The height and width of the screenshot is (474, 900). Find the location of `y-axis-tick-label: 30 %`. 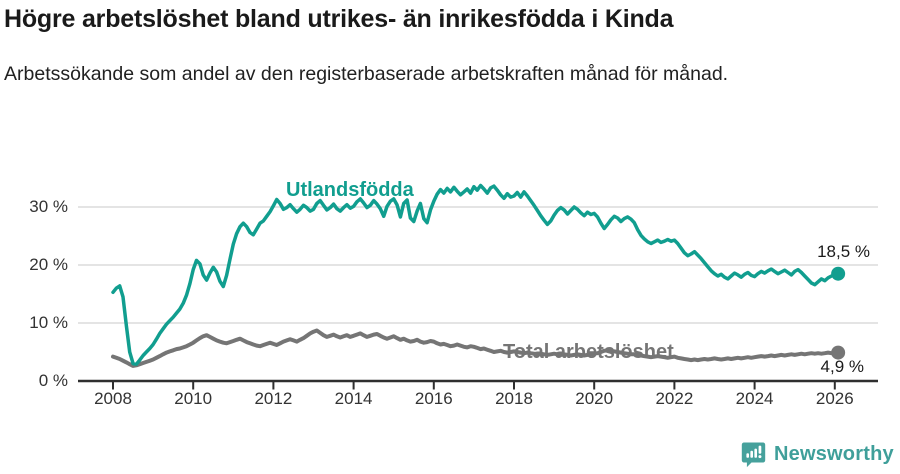

y-axis-tick-label: 30 % is located at coordinates (48, 206).